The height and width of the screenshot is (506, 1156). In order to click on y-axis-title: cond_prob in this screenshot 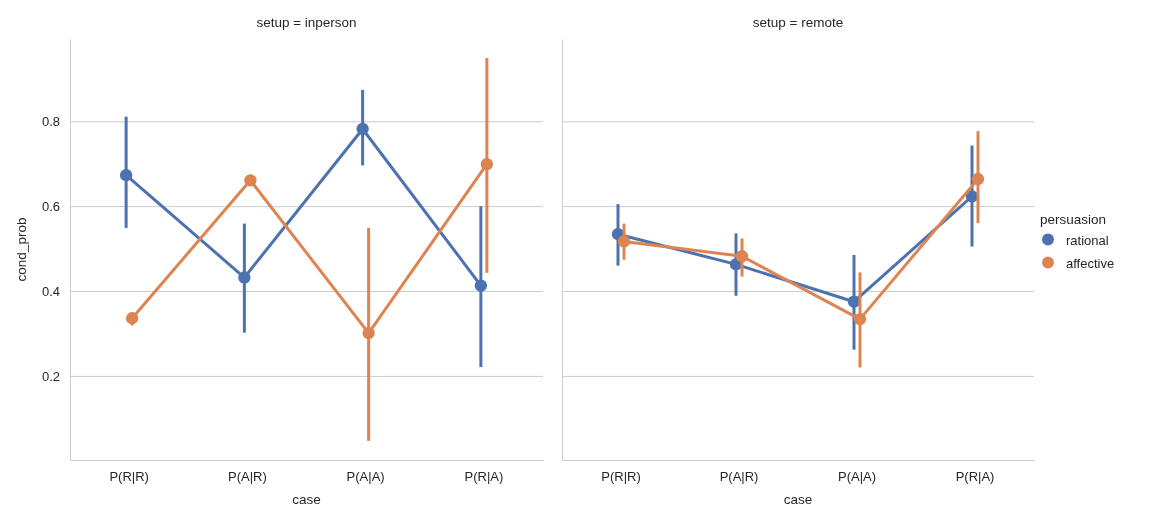, I will do `click(21, 249)`.